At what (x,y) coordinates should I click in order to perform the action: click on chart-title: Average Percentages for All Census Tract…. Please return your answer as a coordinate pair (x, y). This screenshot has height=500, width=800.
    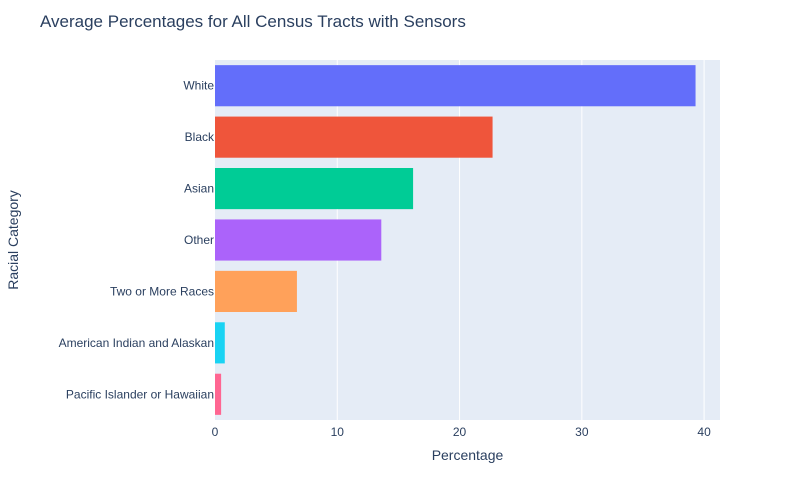
    Looking at the image, I should click on (253, 21).